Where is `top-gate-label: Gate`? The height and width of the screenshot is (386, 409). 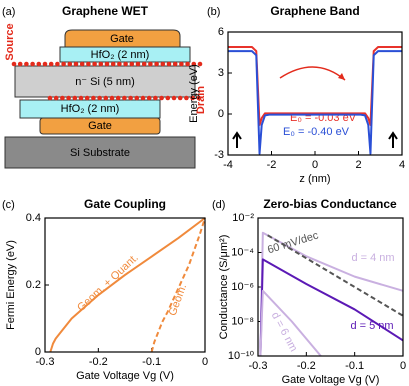
top-gate-label: Gate is located at coordinates (122, 39).